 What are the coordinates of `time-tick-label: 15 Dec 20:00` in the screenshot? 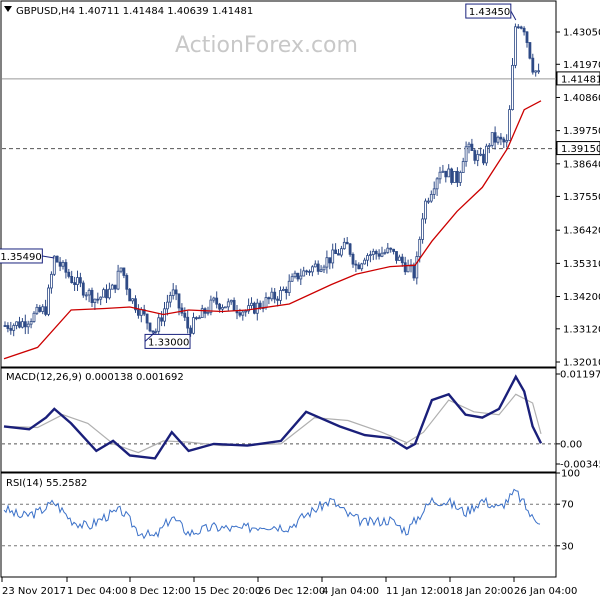 It's located at (227, 591).